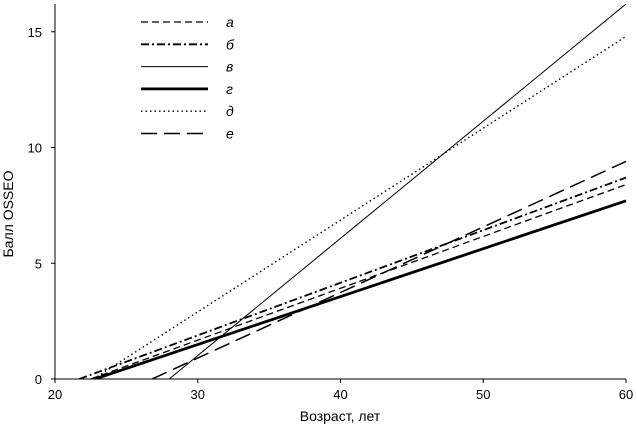 Image resolution: width=637 pixels, height=430 pixels. Describe the element at coordinates (229, 89) in the screenshot. I see `legend-label-3: г` at that location.